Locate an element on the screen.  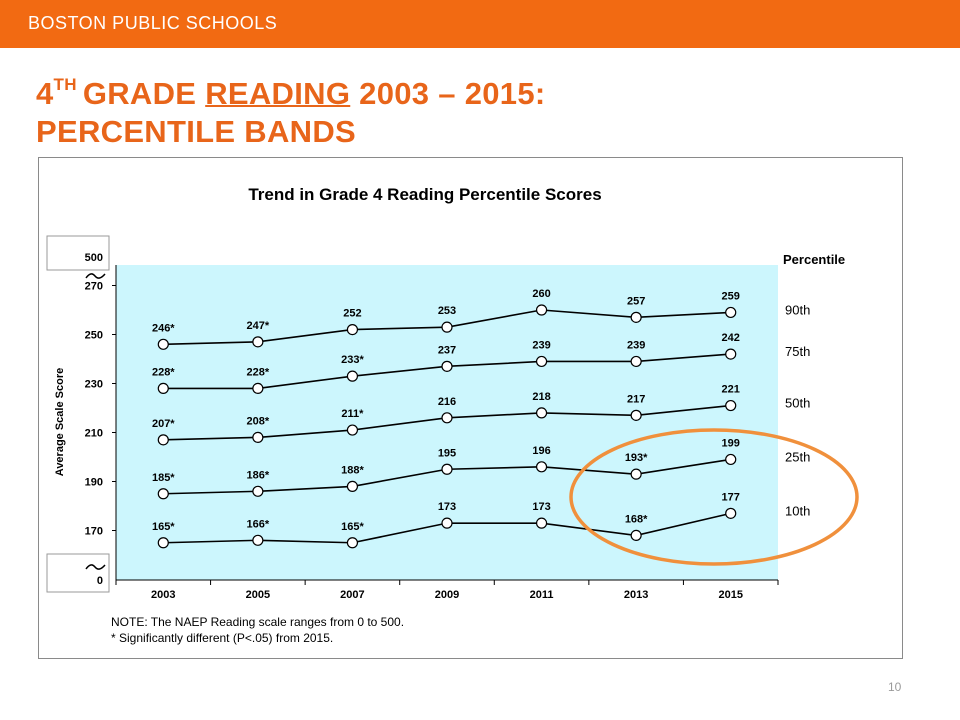
highlight-circle is located at coordinates (714, 497).